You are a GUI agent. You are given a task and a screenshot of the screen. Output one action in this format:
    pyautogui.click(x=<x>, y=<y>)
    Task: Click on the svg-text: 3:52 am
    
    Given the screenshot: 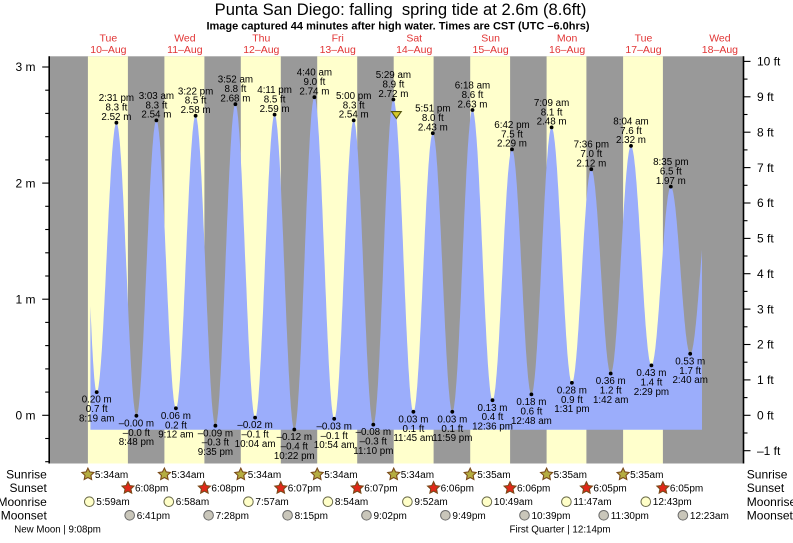 What is the action you would take?
    pyautogui.click(x=235, y=80)
    